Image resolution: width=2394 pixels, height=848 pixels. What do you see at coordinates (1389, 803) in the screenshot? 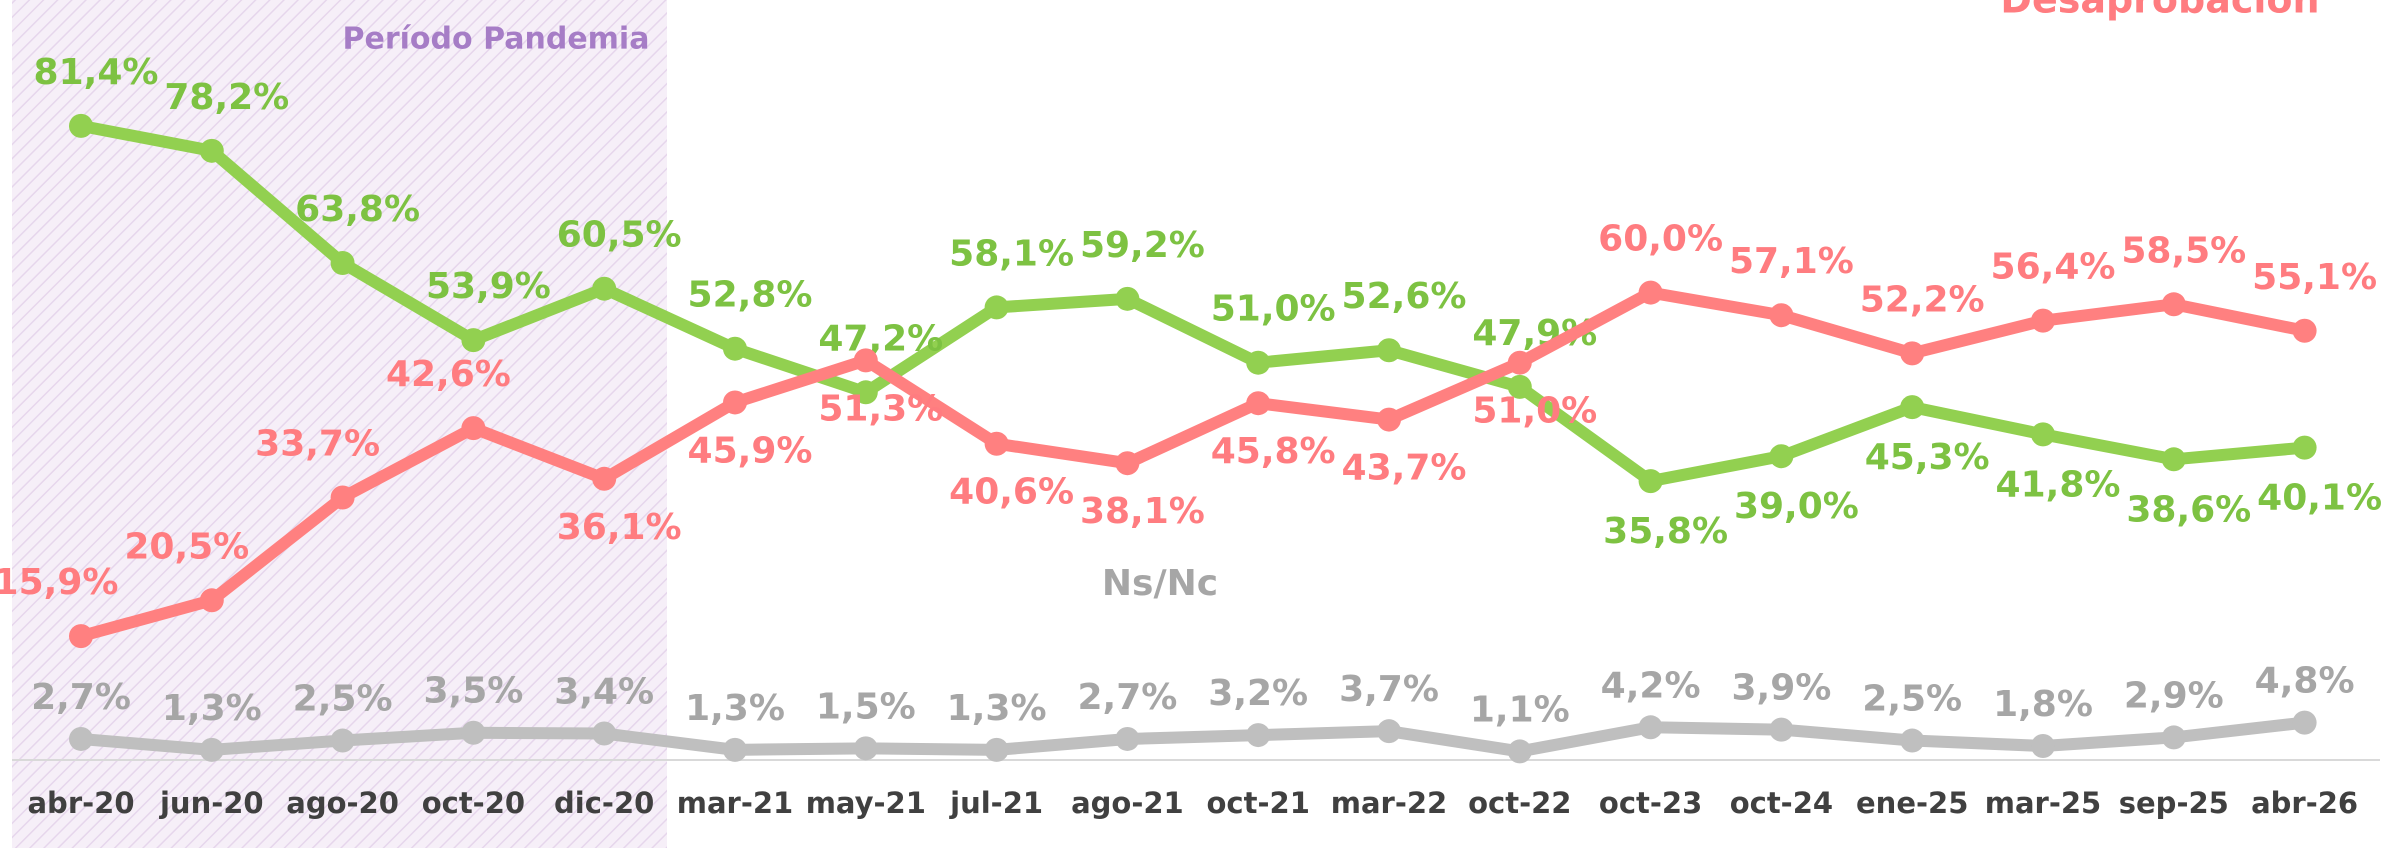
I see `x-tick-label: mar-22` at bounding box center [1389, 803].